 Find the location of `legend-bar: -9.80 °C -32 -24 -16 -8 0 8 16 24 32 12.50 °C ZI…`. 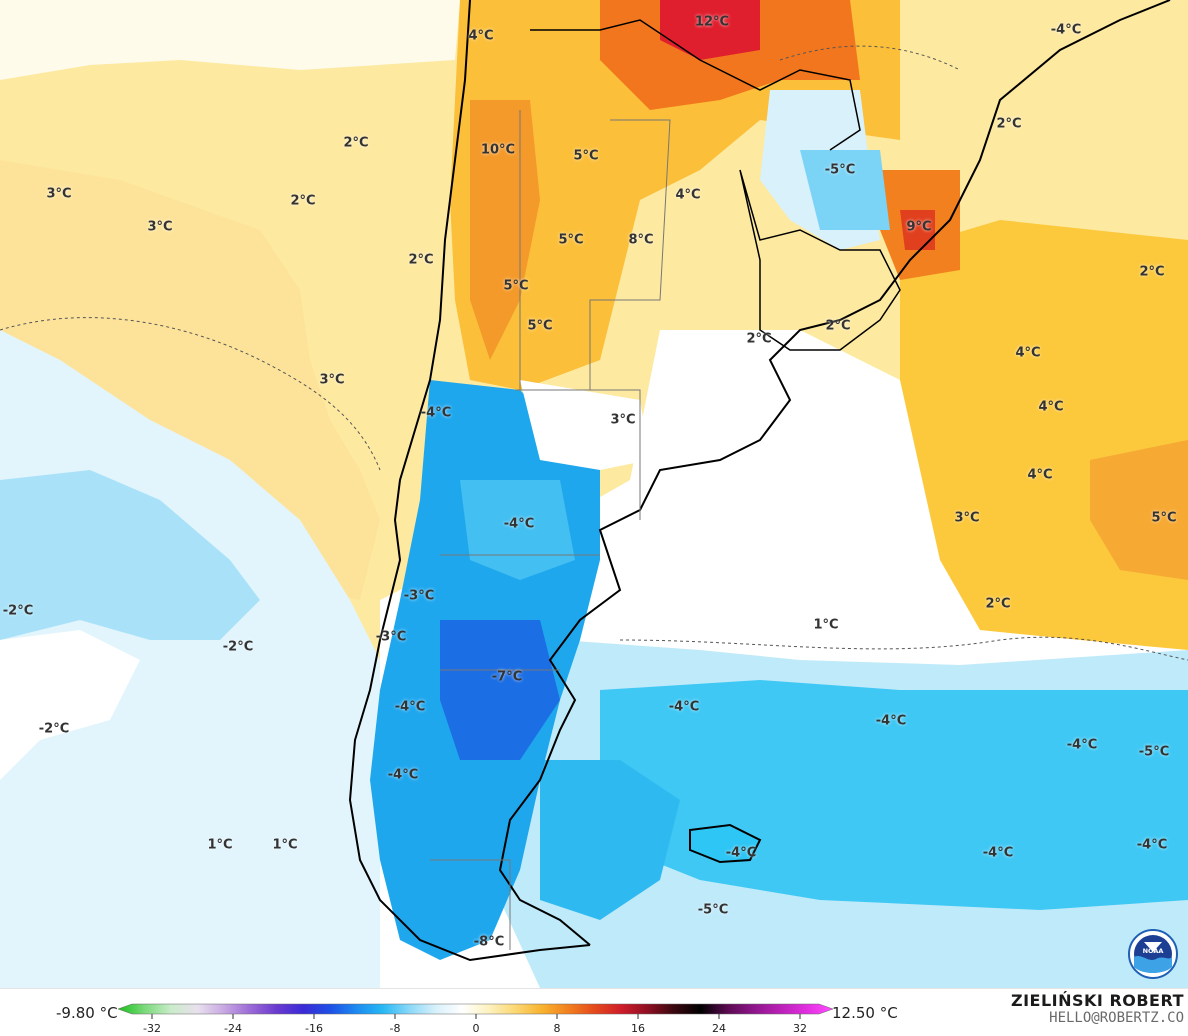

legend-bar: -9.80 °C -32 -24 -16 -8 0 8 16 24 32 12.50 °C ZI… is located at coordinates (594, 1012).